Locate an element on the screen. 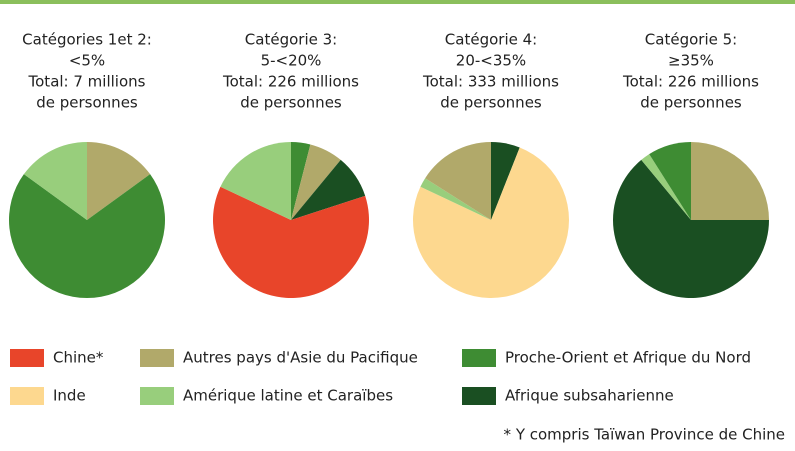 This screenshot has width=795, height=451. legend-label: Inde is located at coordinates (69, 396).